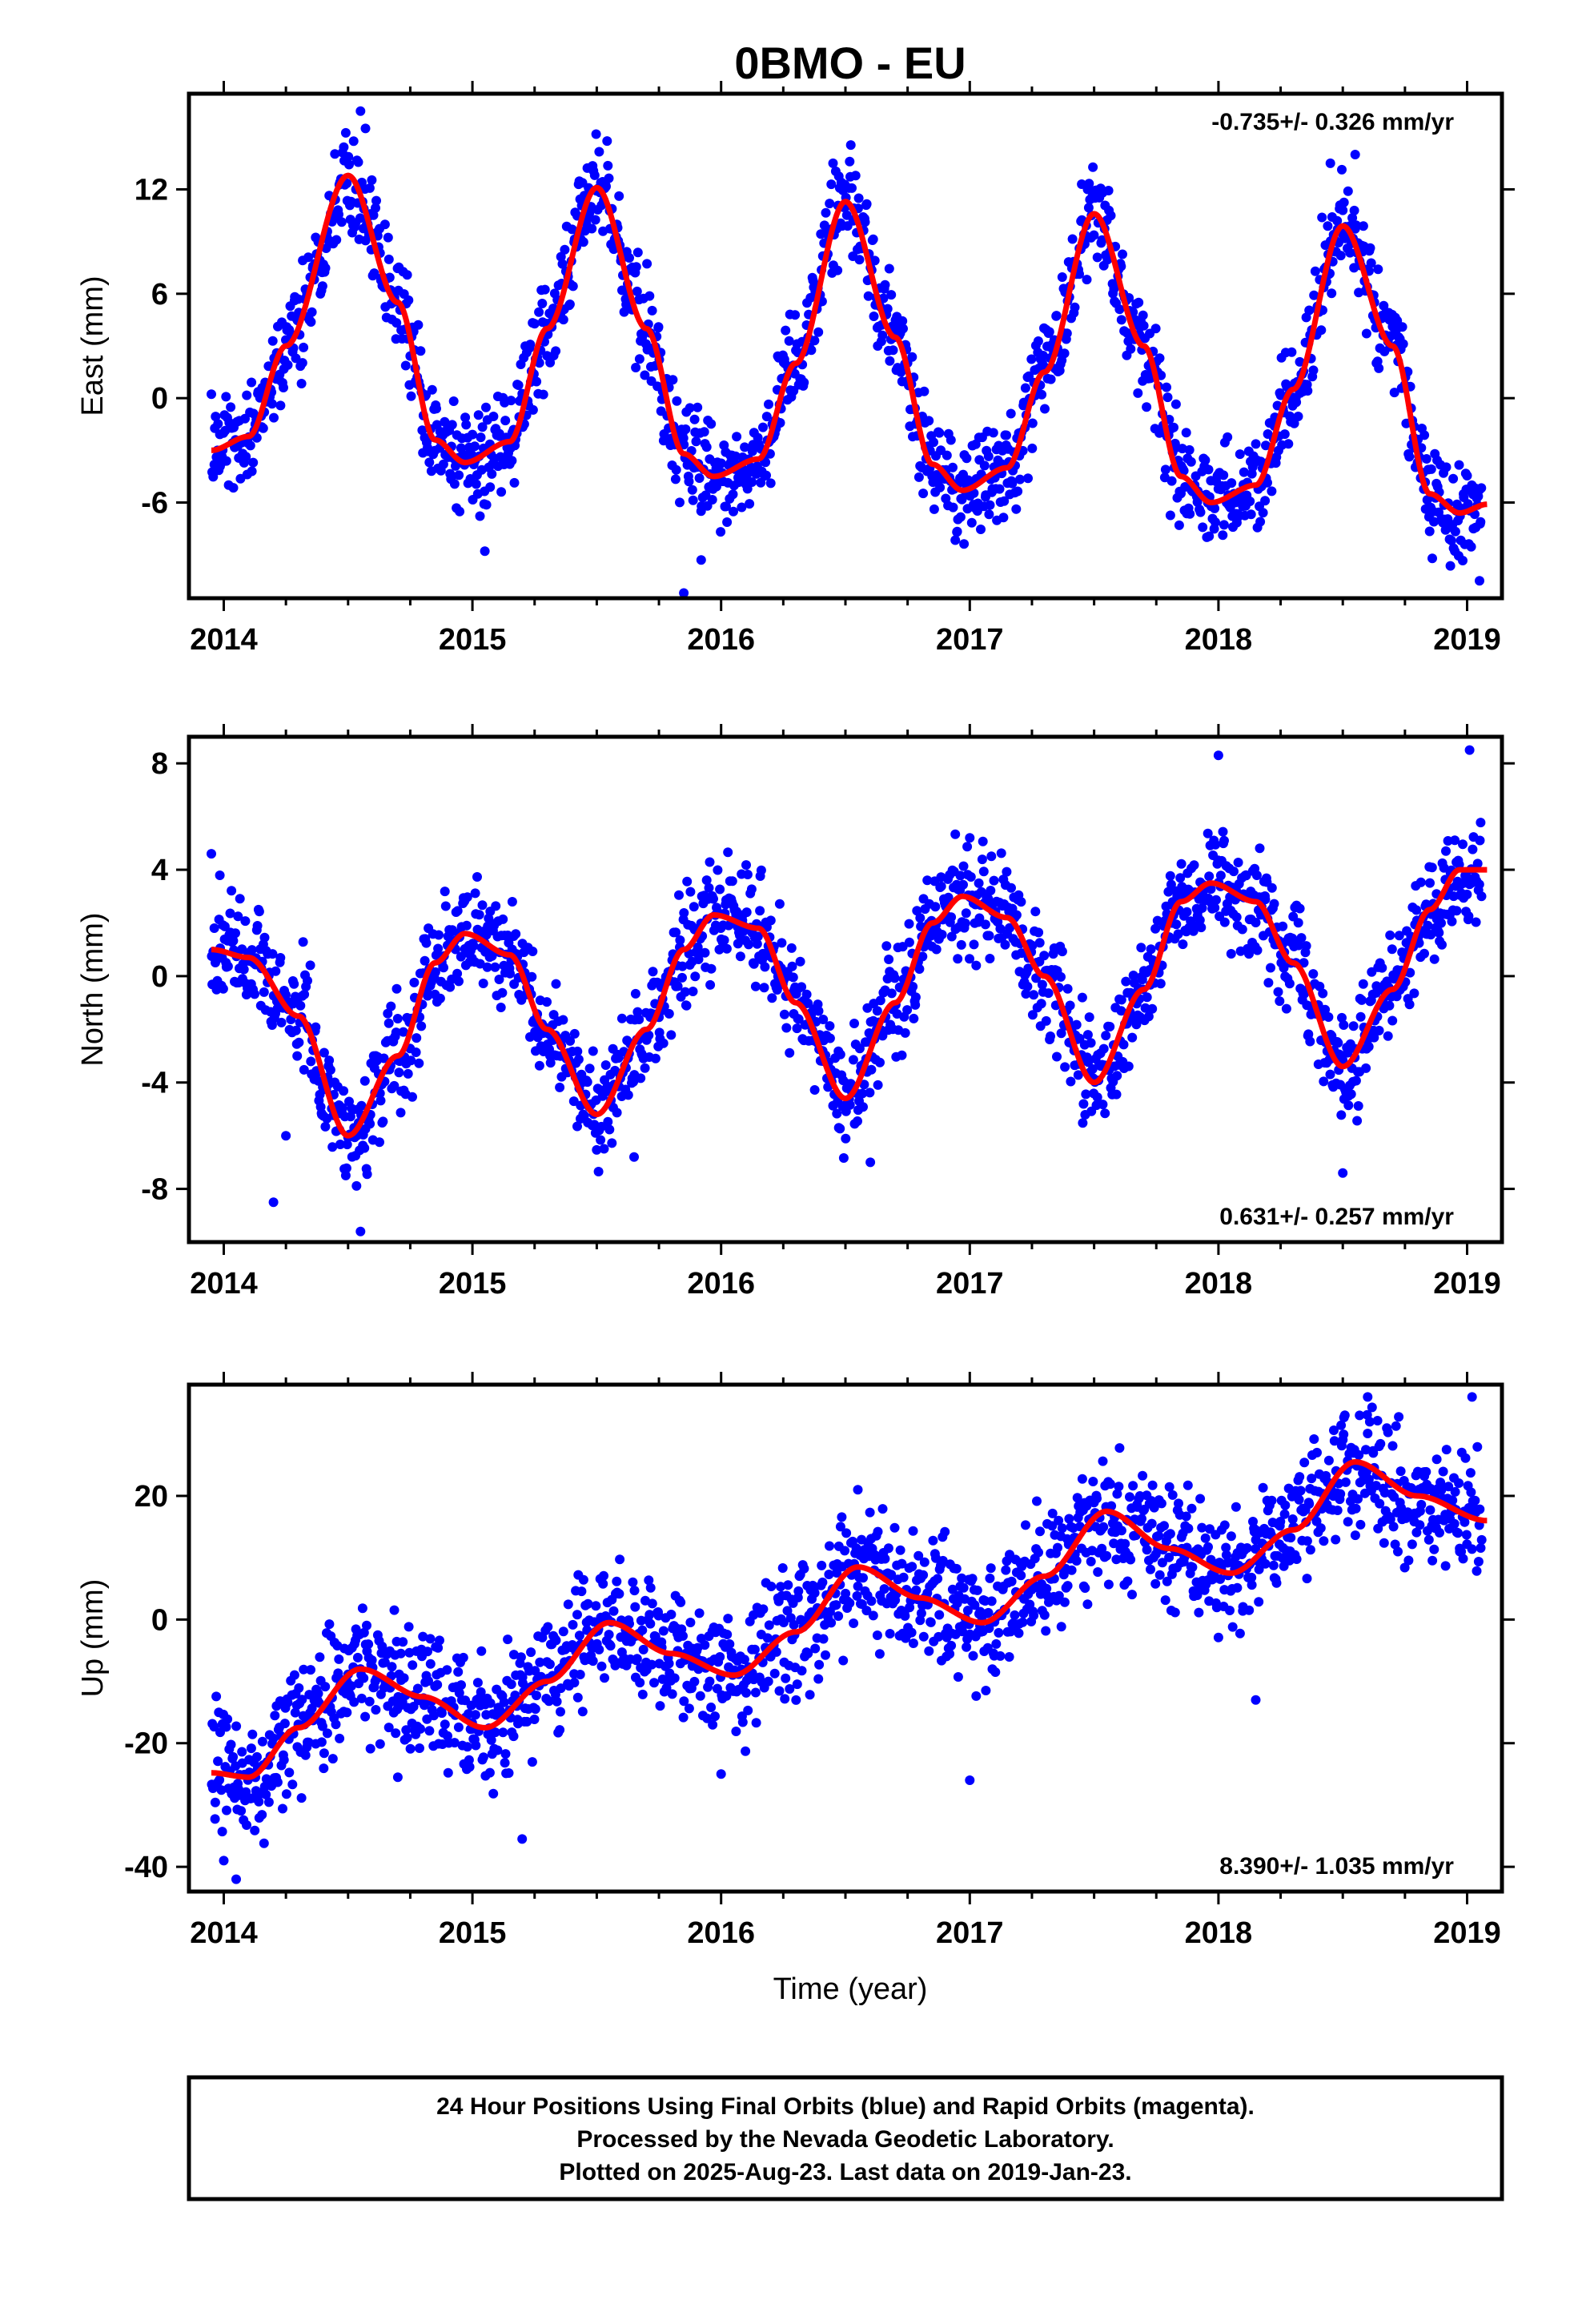 This screenshot has height=2324, width=1582. What do you see at coordinates (1219, 640) in the screenshot?
I see `x-tick-label: 2018` at bounding box center [1219, 640].